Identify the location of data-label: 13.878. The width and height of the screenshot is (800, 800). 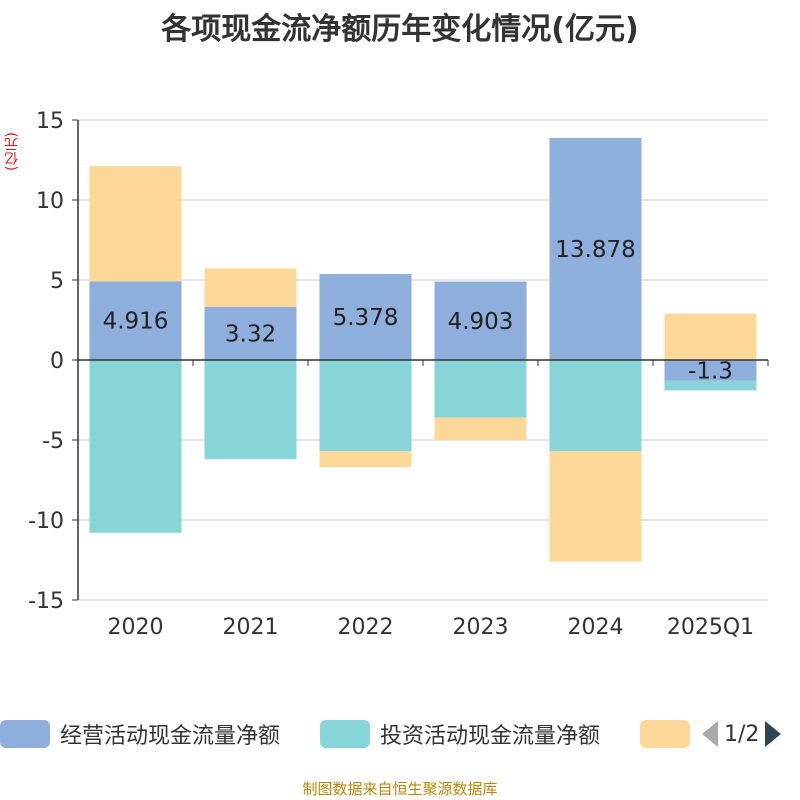
(595, 250).